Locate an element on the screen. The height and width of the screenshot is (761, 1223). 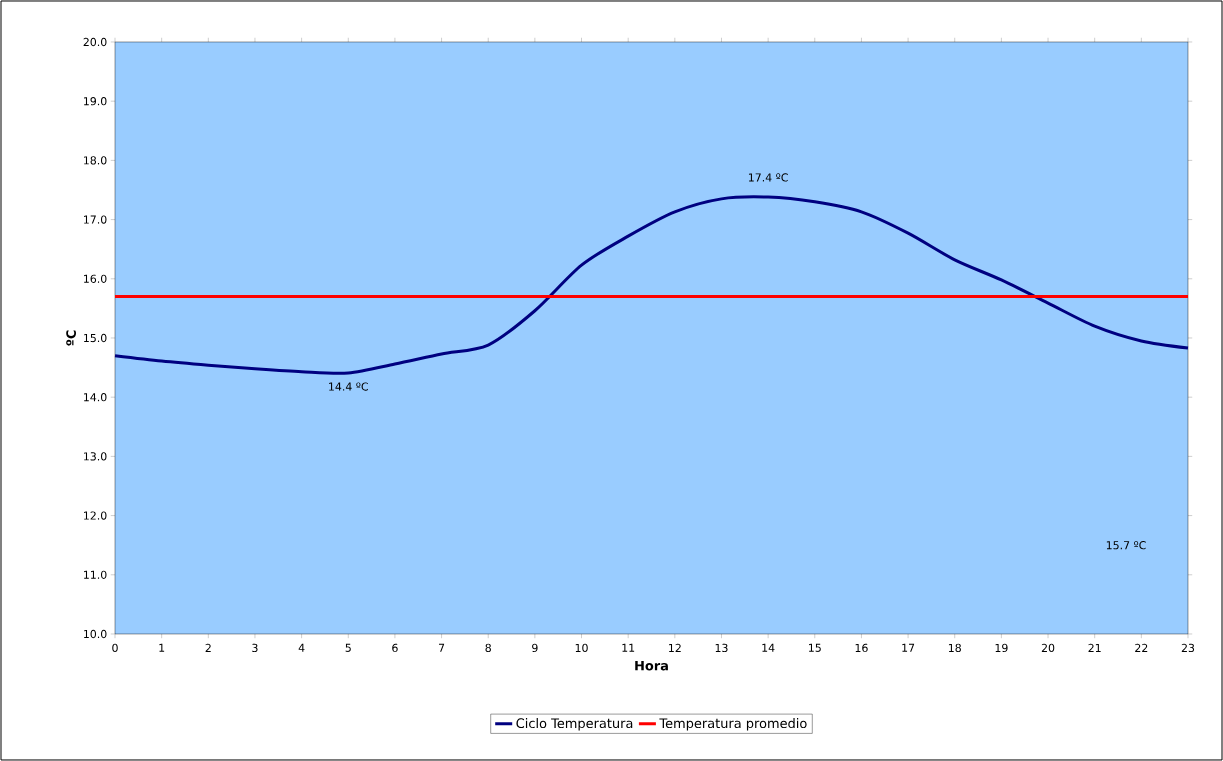
x-tick-label: 11 is located at coordinates (628, 647).